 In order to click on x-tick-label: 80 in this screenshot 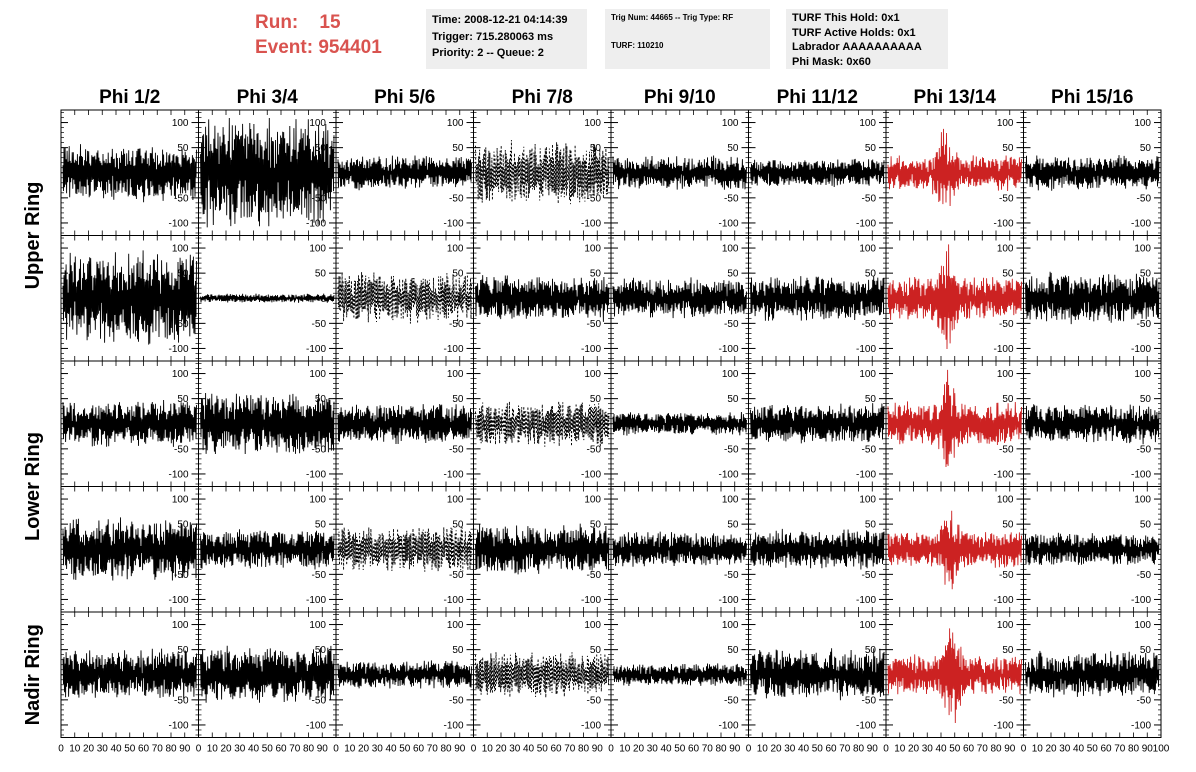, I will do `click(309, 749)`.